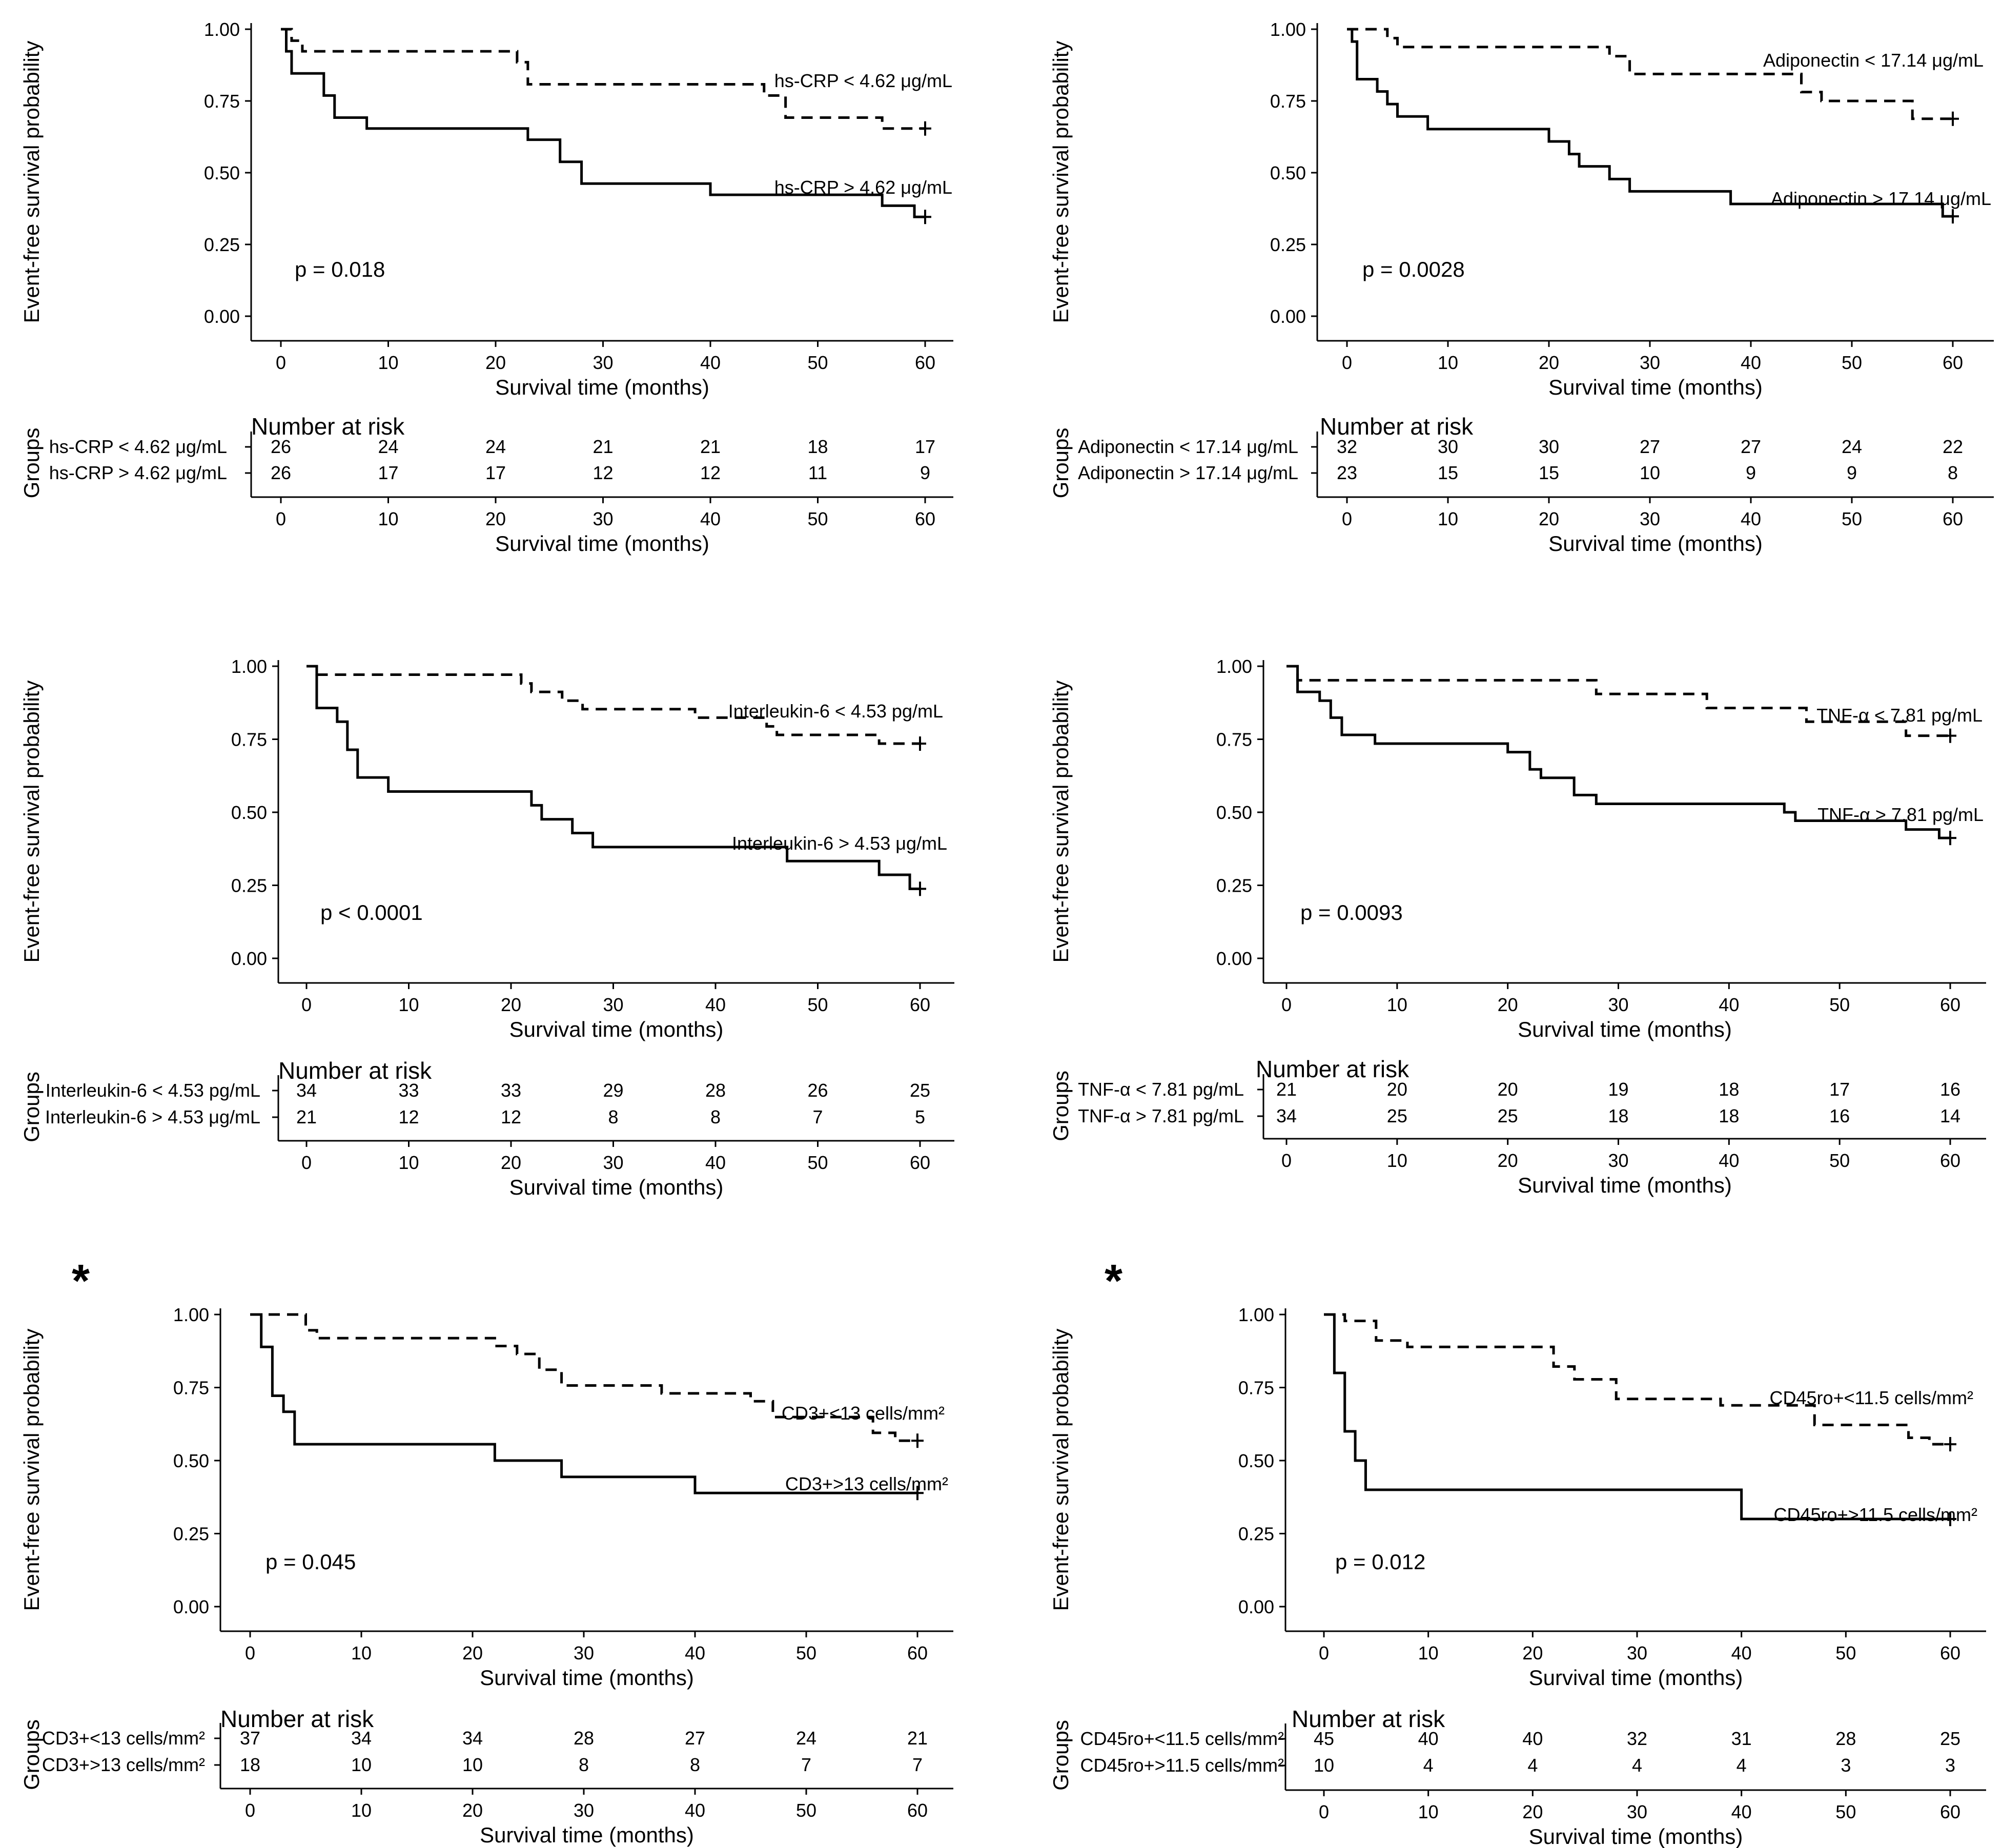 The image size is (2002, 1848). Describe the element at coordinates (1397, 1089) in the screenshot. I see `risk-count: 20` at that location.